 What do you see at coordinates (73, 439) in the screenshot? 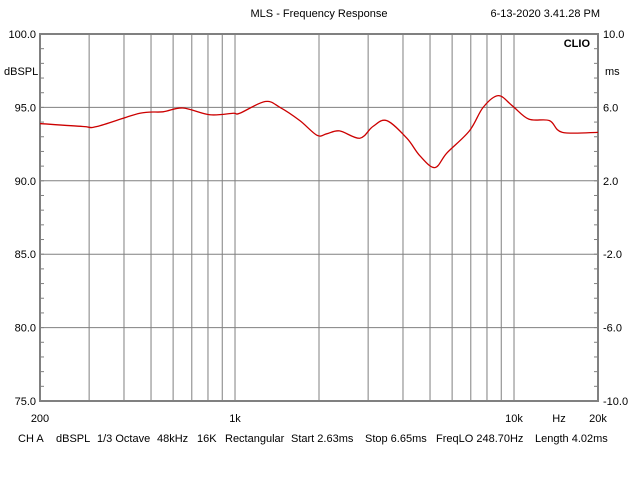
I see `footer-units: dBSPL` at bounding box center [73, 439].